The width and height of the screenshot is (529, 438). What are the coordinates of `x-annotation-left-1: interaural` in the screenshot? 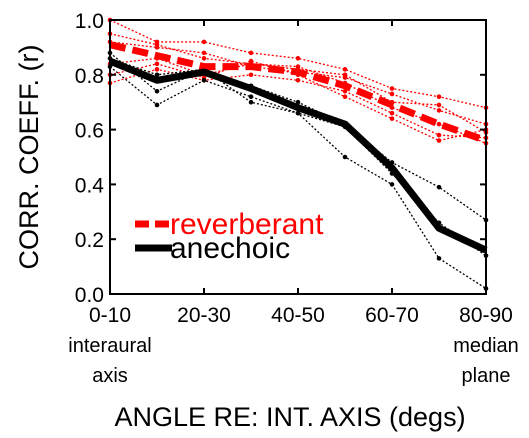 It's located at (109, 346).